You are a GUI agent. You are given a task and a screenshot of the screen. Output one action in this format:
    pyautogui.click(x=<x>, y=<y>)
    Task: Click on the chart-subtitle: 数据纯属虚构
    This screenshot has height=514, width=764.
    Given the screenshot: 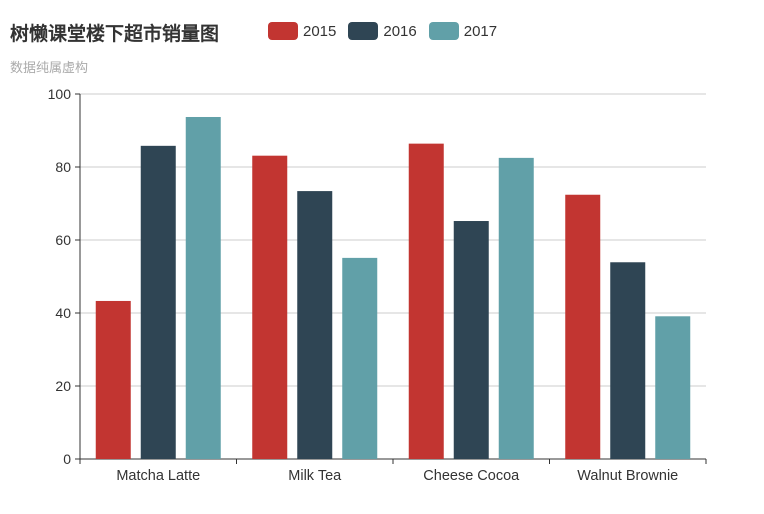 What is the action you would take?
    pyautogui.click(x=49, y=68)
    